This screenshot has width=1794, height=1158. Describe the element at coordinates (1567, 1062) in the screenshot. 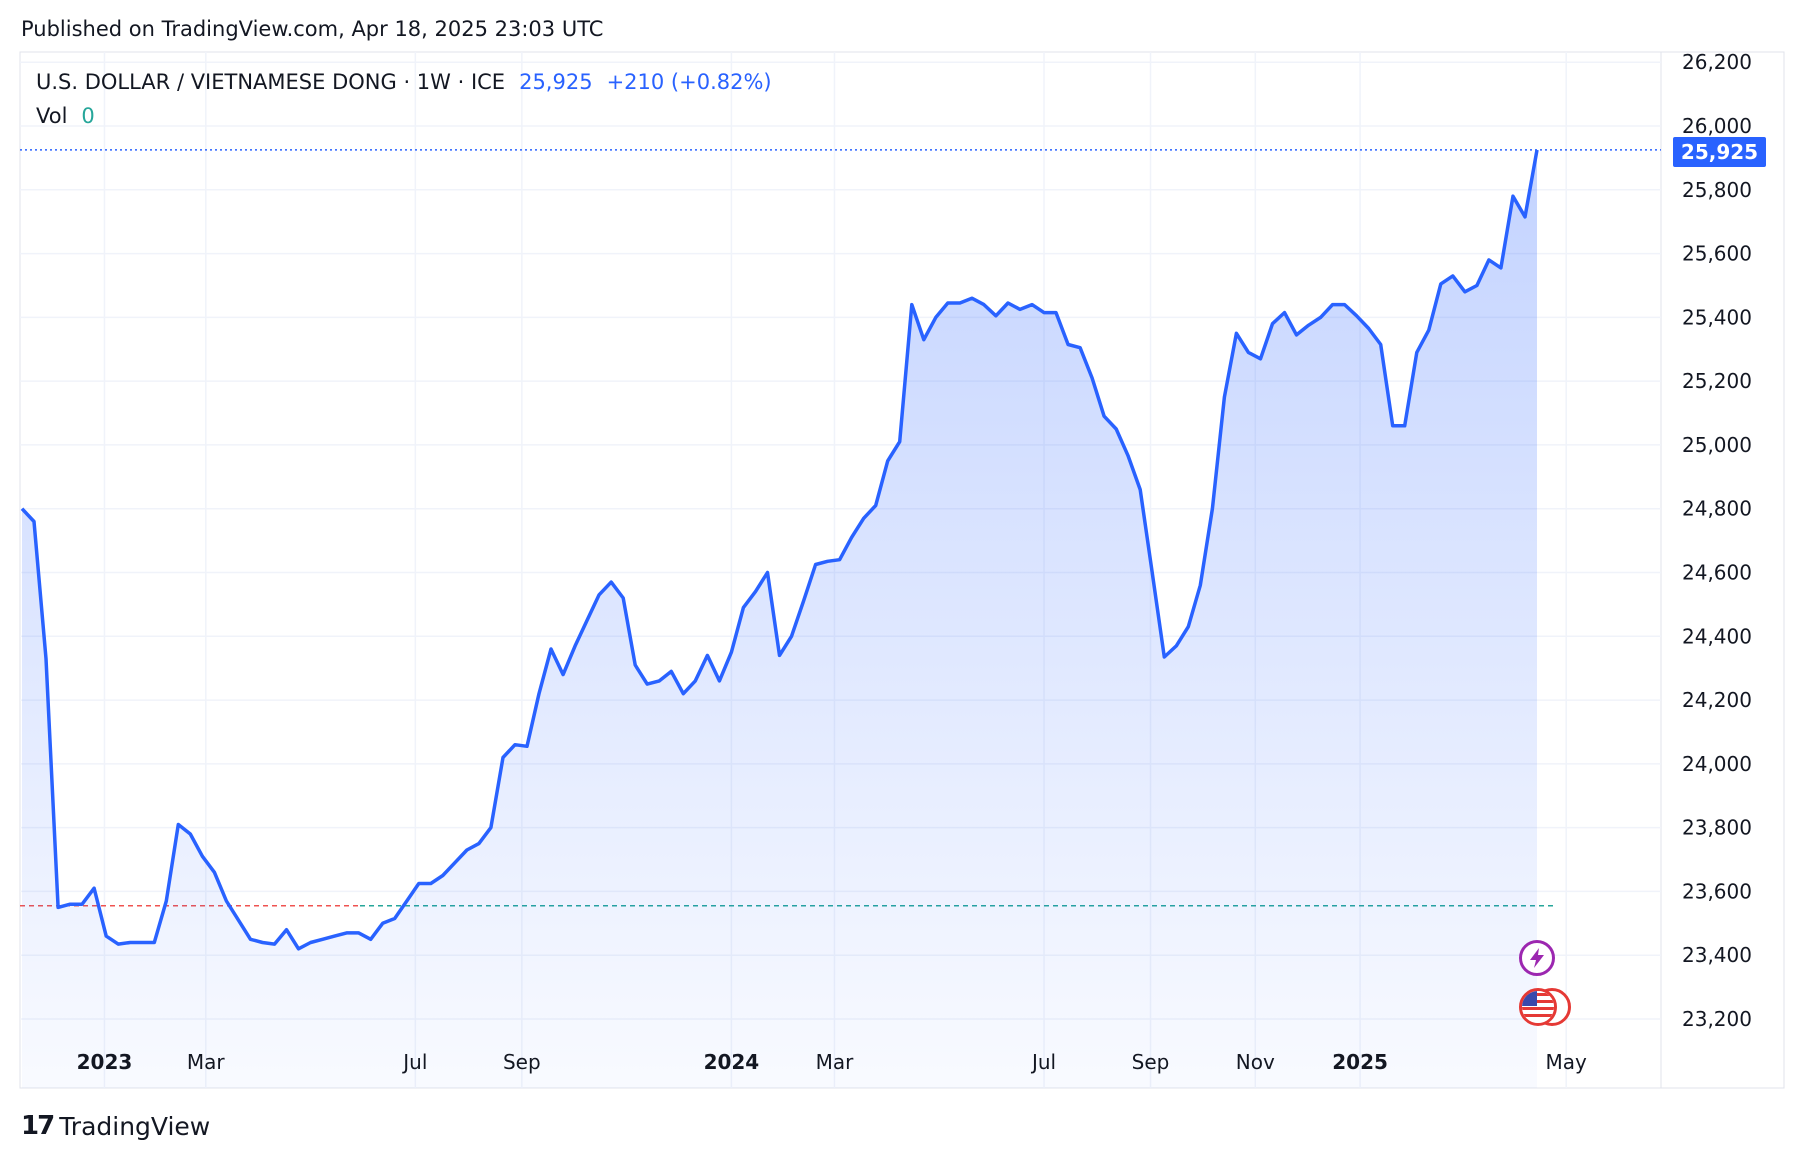

I see `x-tick-label: May` at that location.